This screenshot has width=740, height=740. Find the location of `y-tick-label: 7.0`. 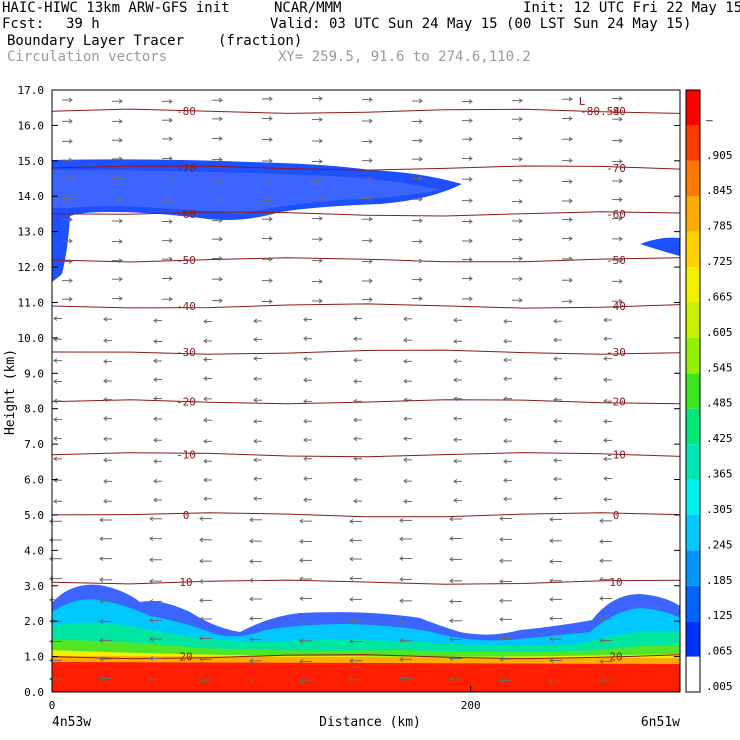

y-tick-label: 7.0 is located at coordinates (34, 444).